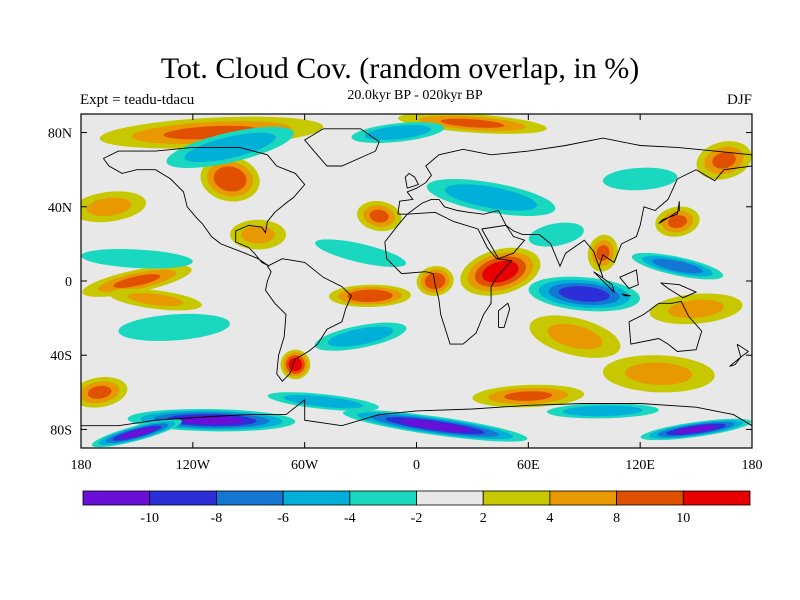 This screenshot has height=600, width=800. What do you see at coordinates (61, 356) in the screenshot?
I see `y-tick-label: 40S` at bounding box center [61, 356].